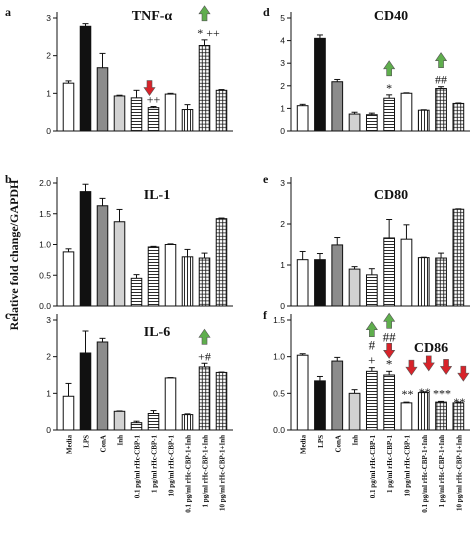 The image size is (474, 533). What do you see at coordinates (157, 332) in the screenshot?
I see `panel-title: IL-6` at bounding box center [157, 332].